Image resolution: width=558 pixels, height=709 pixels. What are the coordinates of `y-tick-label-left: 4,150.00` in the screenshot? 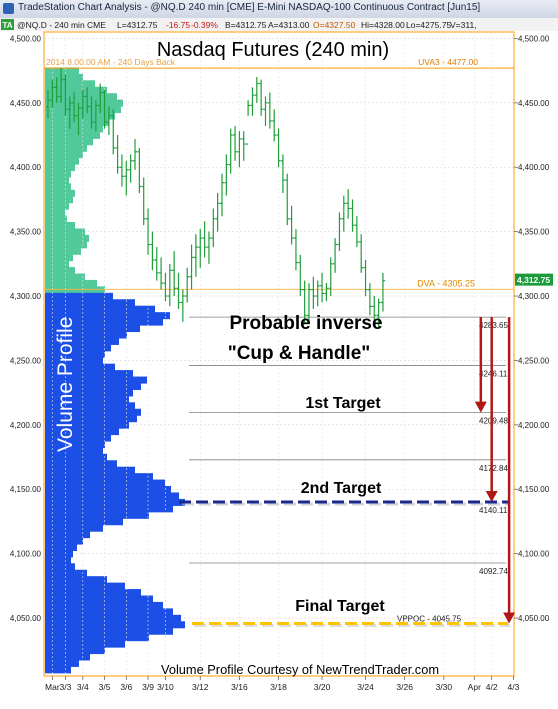 It's located at (26, 489).